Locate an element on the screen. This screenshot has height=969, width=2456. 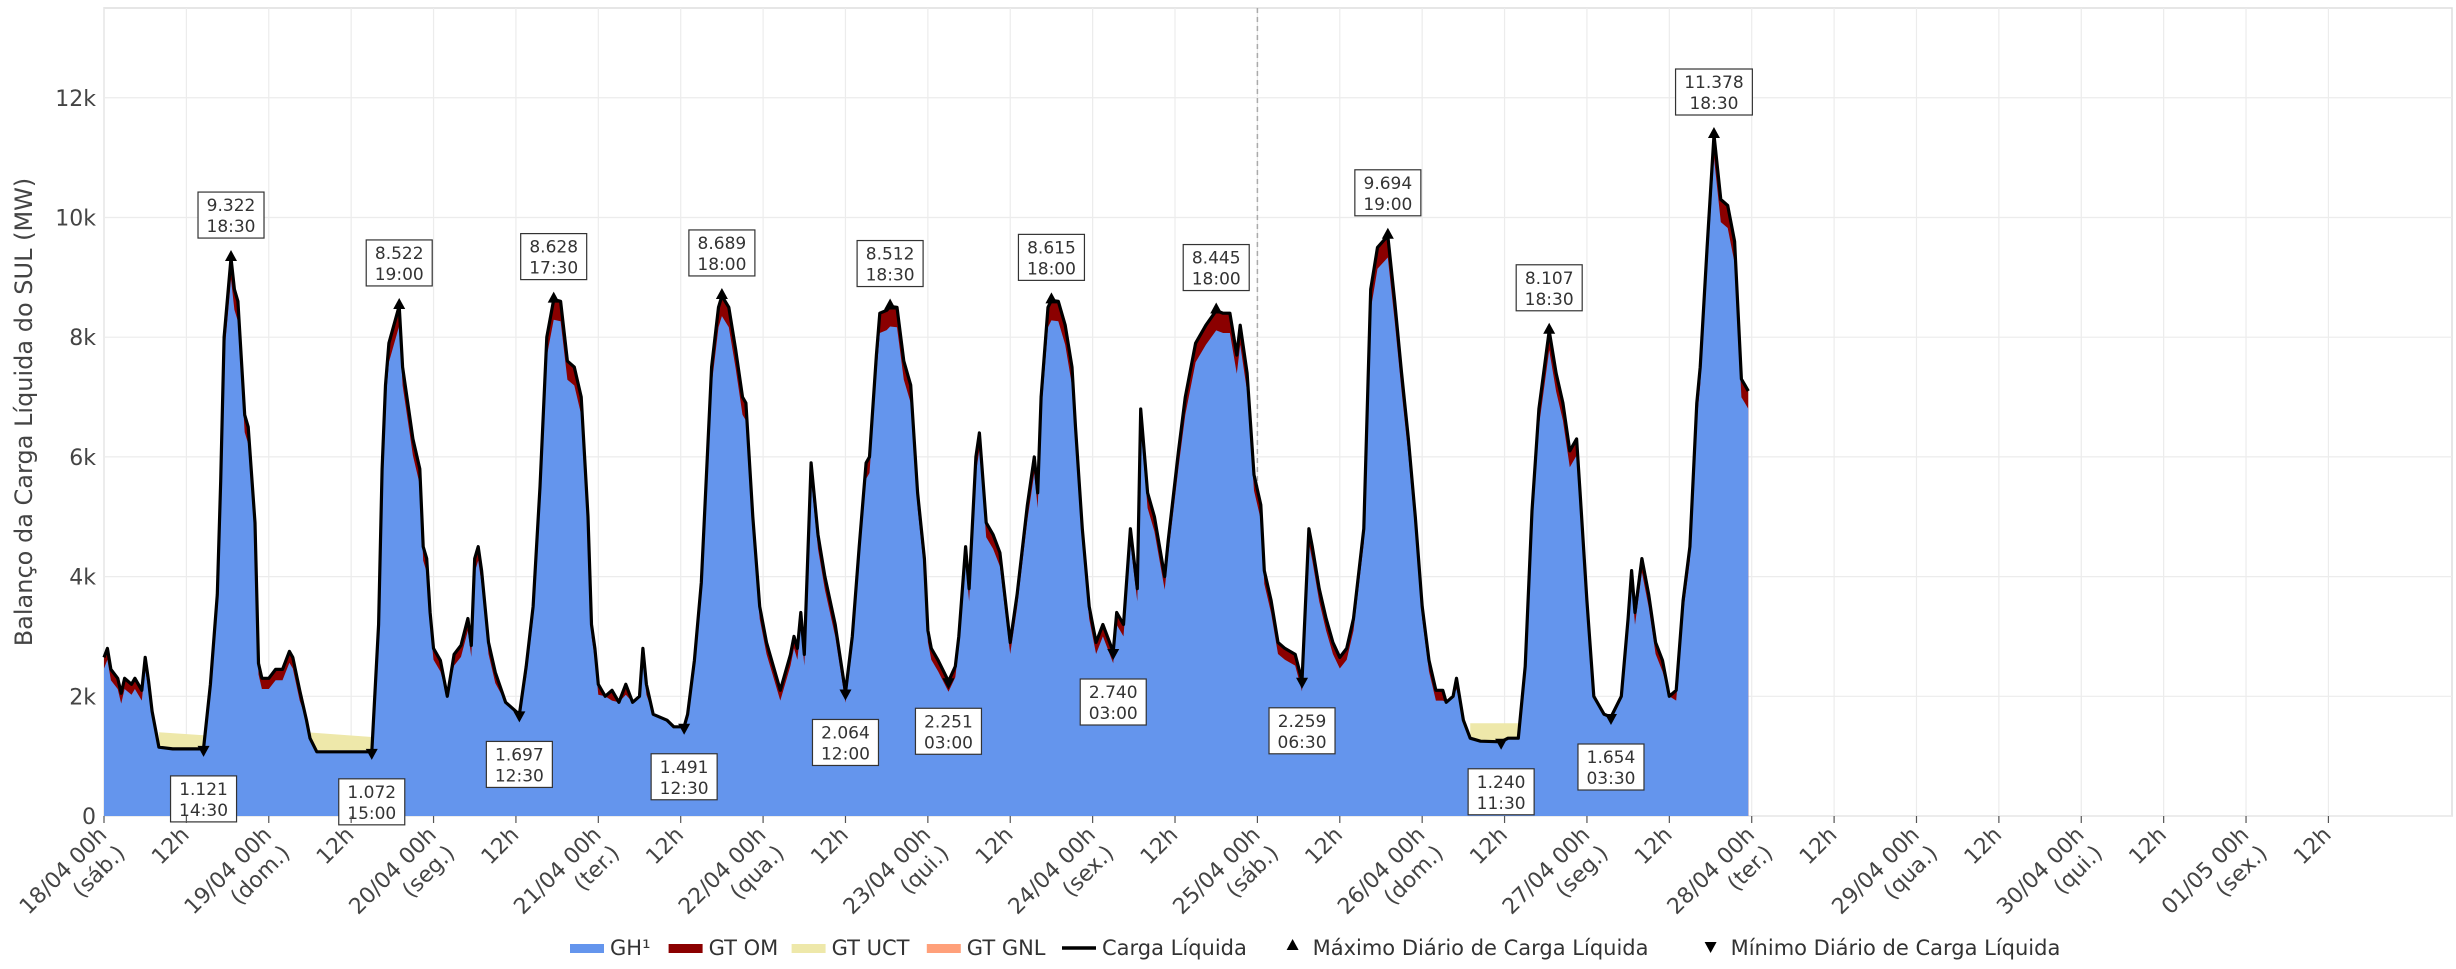
annotation-value: 2.251 is located at coordinates (948, 722).